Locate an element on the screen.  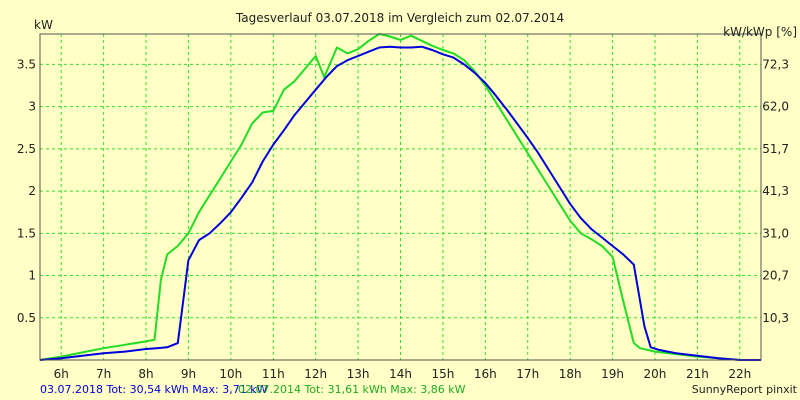
y-tick-label-right: 62,0 is located at coordinates (775, 107).